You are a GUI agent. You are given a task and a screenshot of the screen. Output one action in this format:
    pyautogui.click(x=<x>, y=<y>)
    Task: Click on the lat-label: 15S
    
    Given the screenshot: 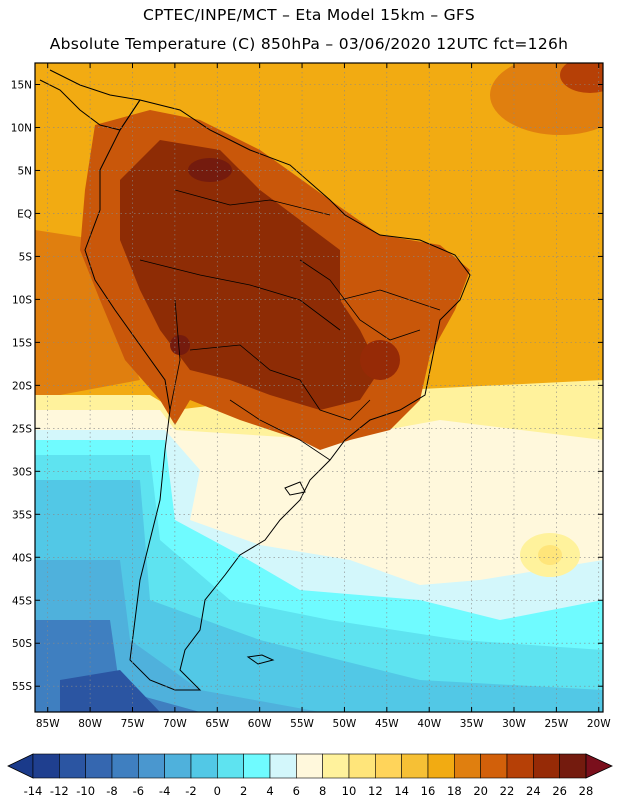 What is the action you would take?
    pyautogui.click(x=22, y=343)
    